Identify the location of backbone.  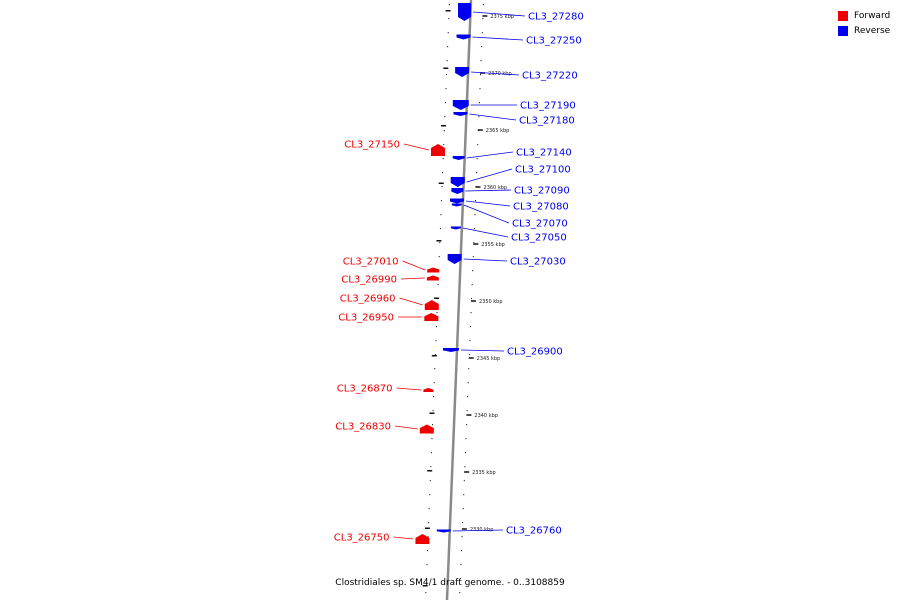
(459, 300).